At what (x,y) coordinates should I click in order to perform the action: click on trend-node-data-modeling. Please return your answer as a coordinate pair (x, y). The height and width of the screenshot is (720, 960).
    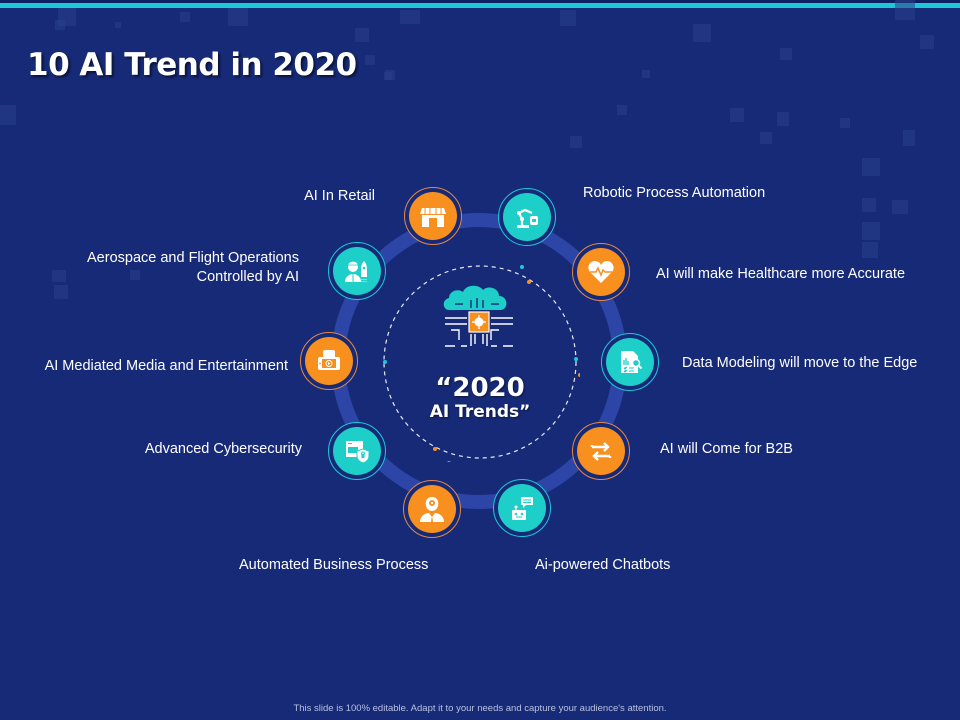
    Looking at the image, I should click on (630, 362).